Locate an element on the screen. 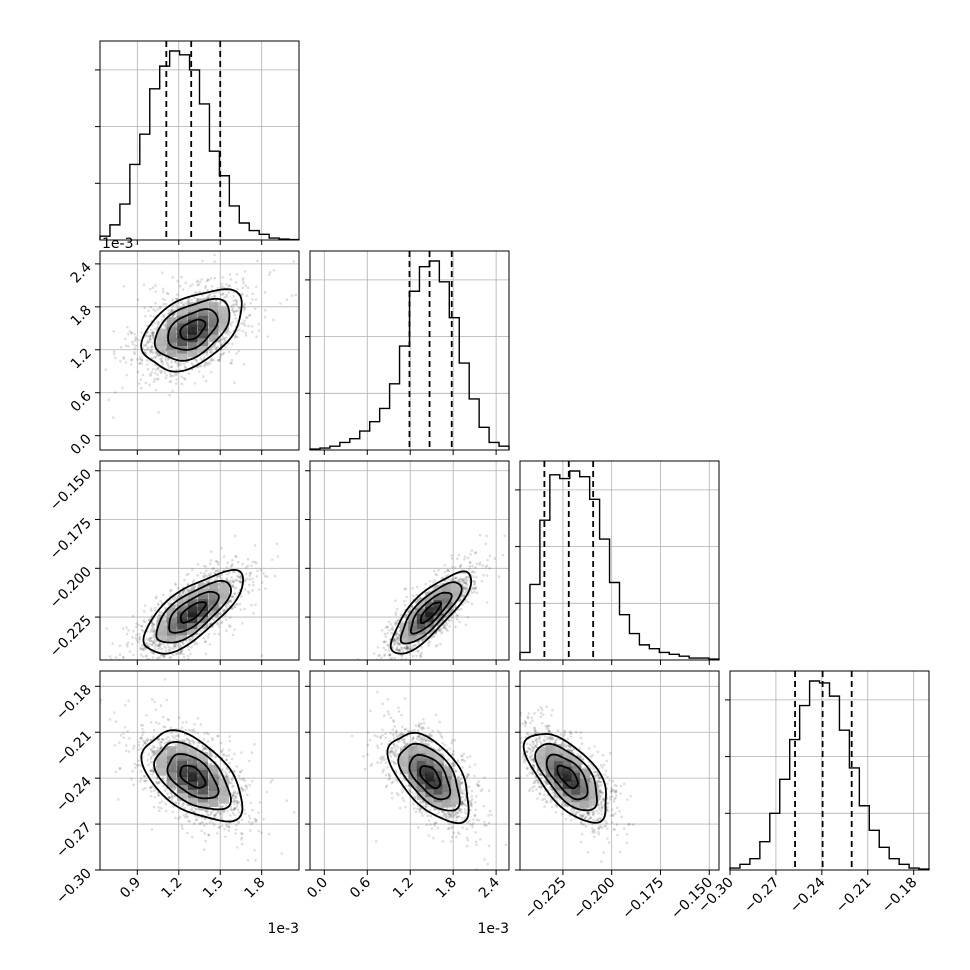  contour-level is located at coordinates (191, 330).